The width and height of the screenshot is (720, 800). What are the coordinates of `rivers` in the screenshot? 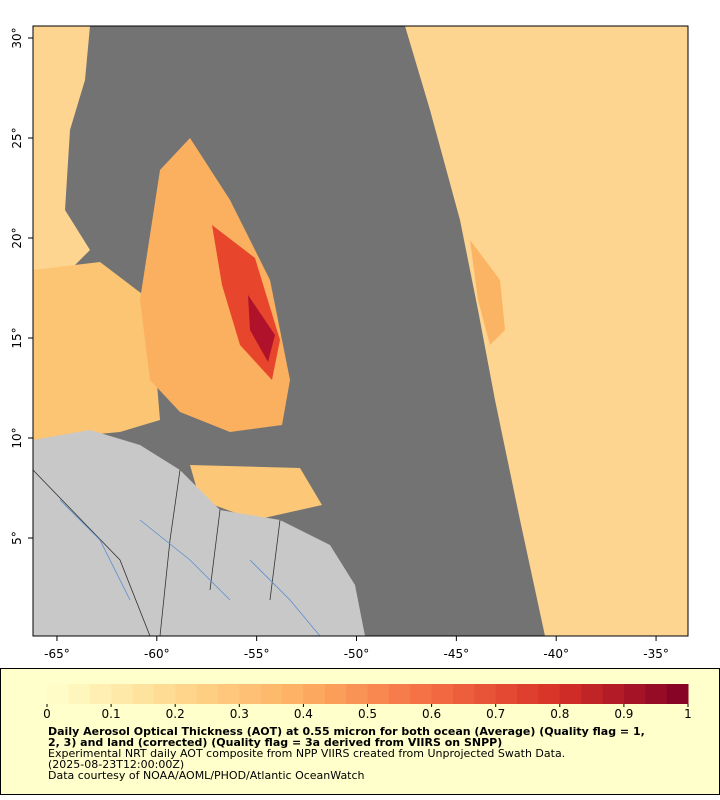 It's located at (190, 568).